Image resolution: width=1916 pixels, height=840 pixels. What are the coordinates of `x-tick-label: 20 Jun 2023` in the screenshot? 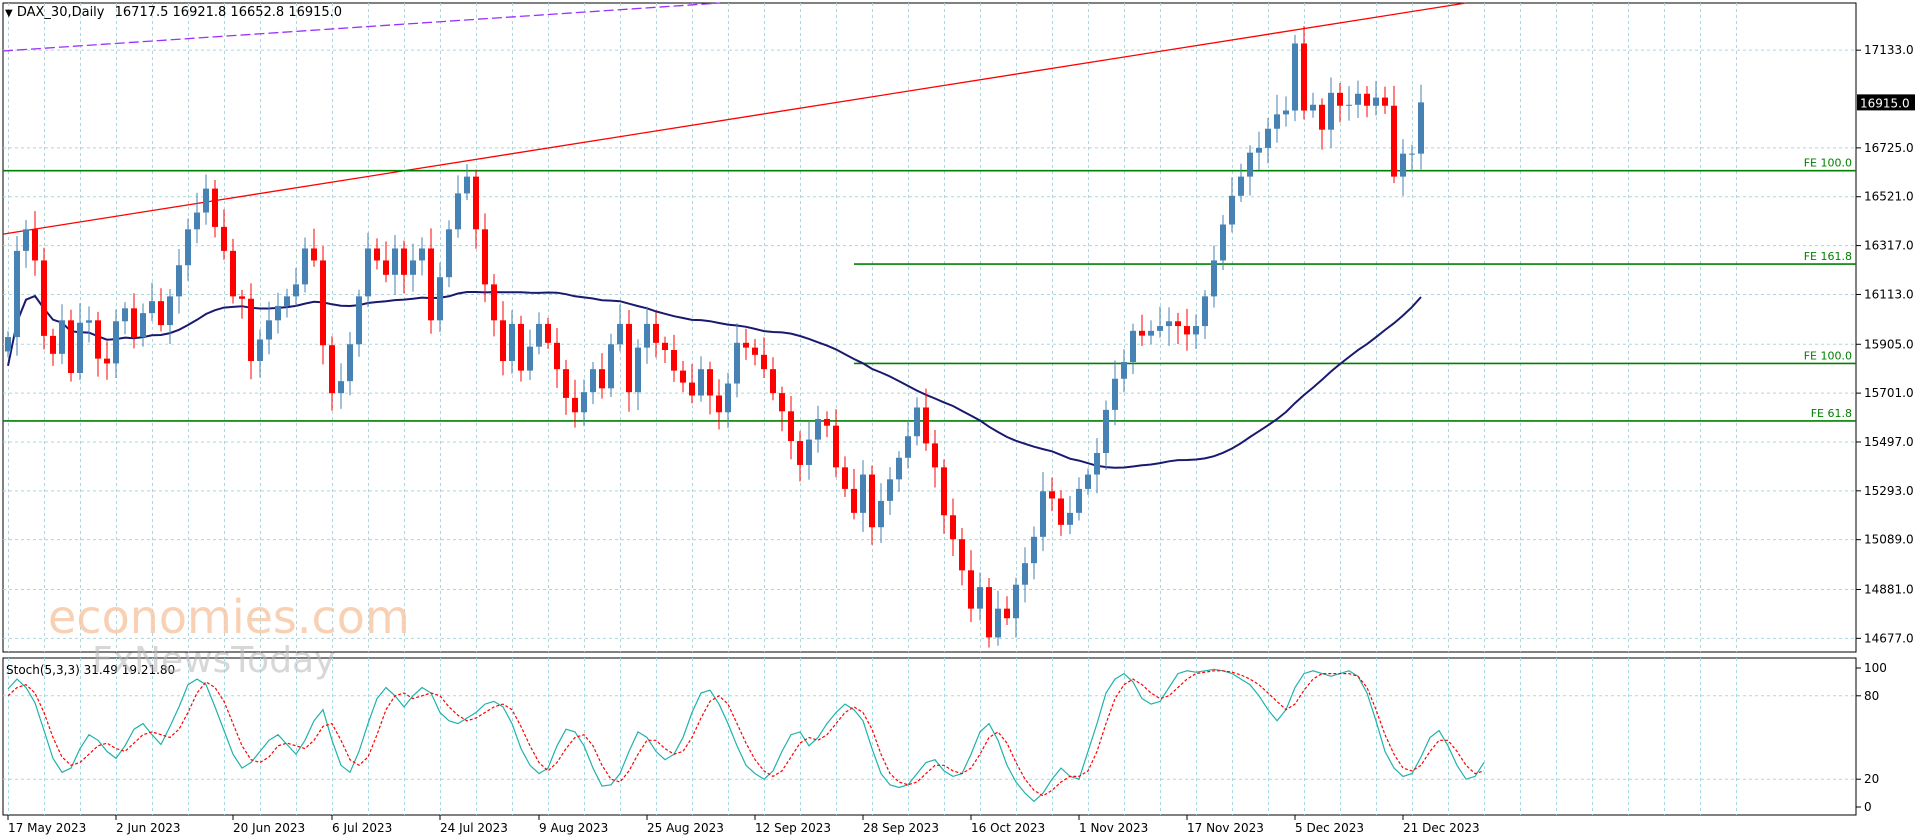 It's located at (269, 828).